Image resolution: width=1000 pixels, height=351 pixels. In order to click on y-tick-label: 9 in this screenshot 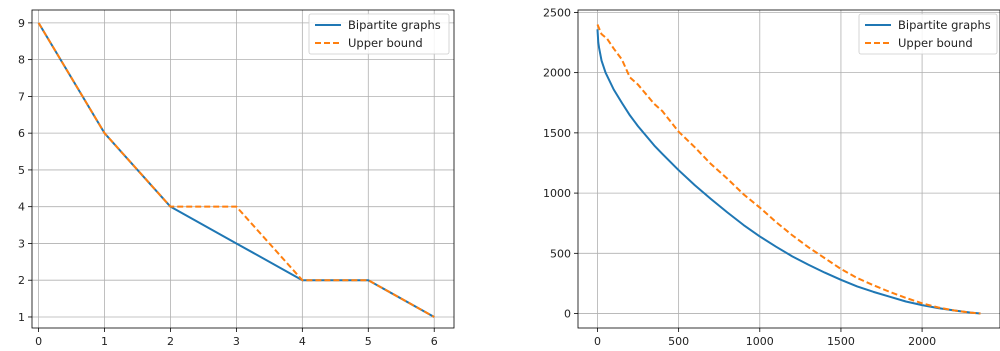, I will do `click(21, 23)`.